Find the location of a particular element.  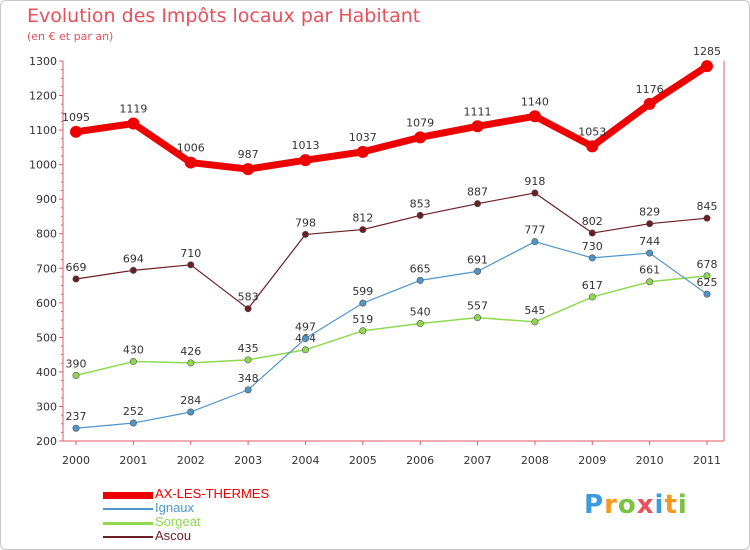

y-tick-label: 800 is located at coordinates (46, 234).